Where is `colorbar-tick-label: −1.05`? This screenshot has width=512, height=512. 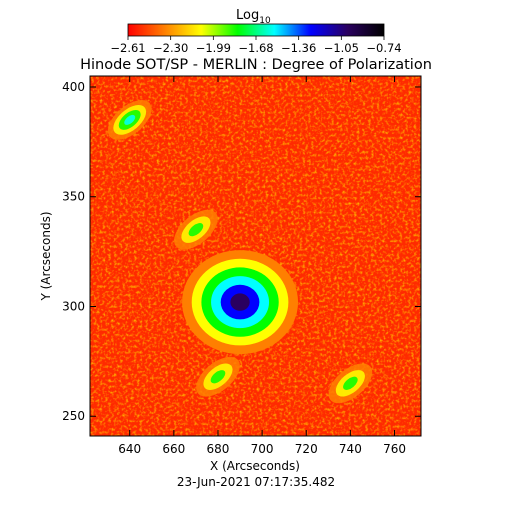
colorbar-tick-label: −1.05 is located at coordinates (341, 48).